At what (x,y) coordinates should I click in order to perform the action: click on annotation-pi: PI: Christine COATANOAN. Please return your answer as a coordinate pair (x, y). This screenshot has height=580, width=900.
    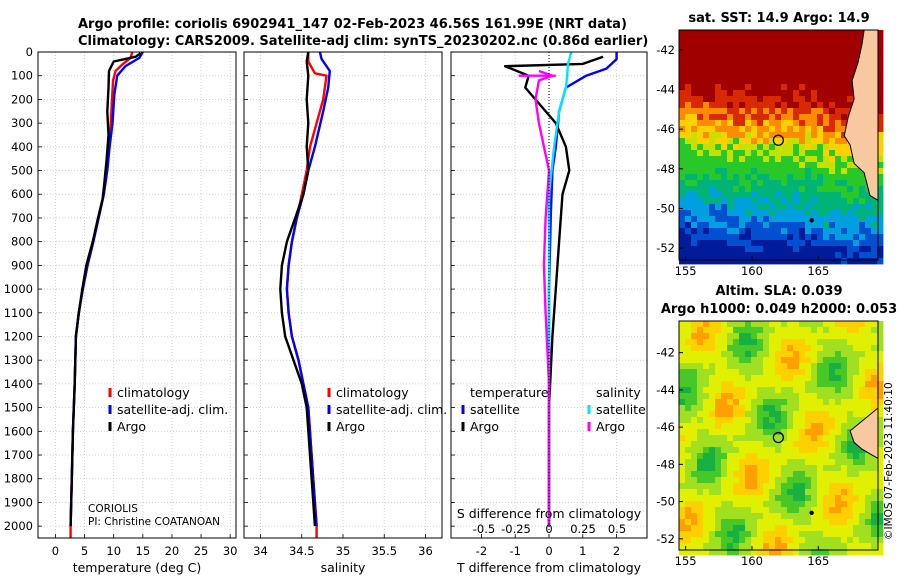
    Looking at the image, I should click on (154, 522).